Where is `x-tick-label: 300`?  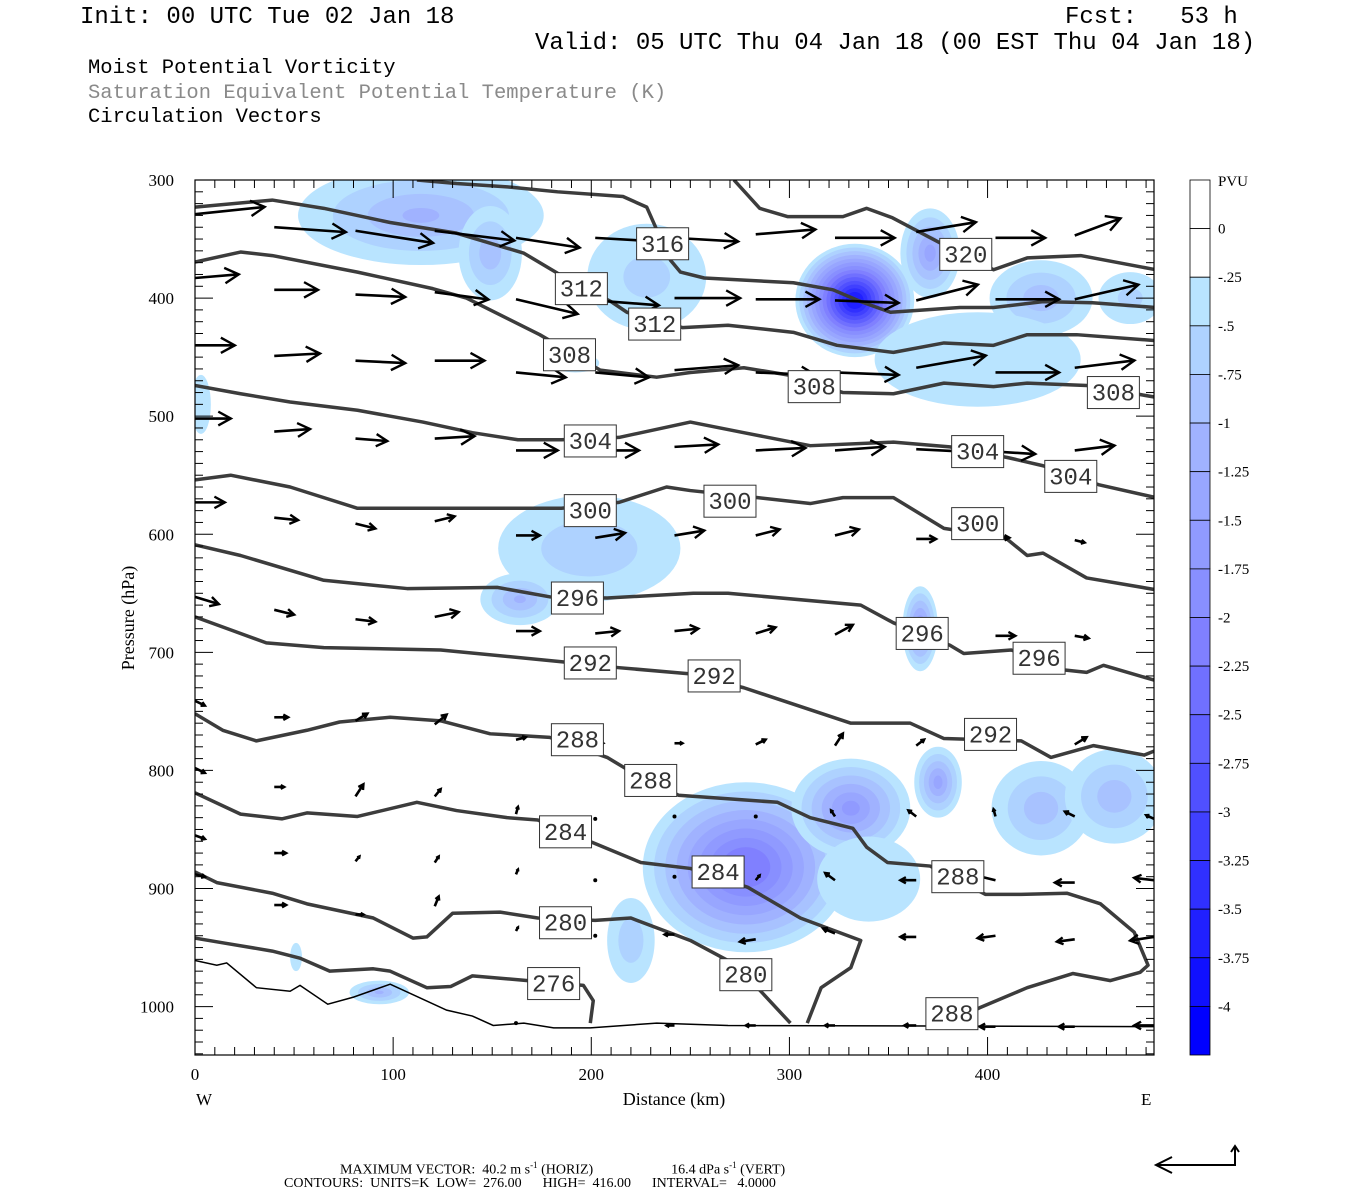 x-tick-label: 300 is located at coordinates (790, 1074).